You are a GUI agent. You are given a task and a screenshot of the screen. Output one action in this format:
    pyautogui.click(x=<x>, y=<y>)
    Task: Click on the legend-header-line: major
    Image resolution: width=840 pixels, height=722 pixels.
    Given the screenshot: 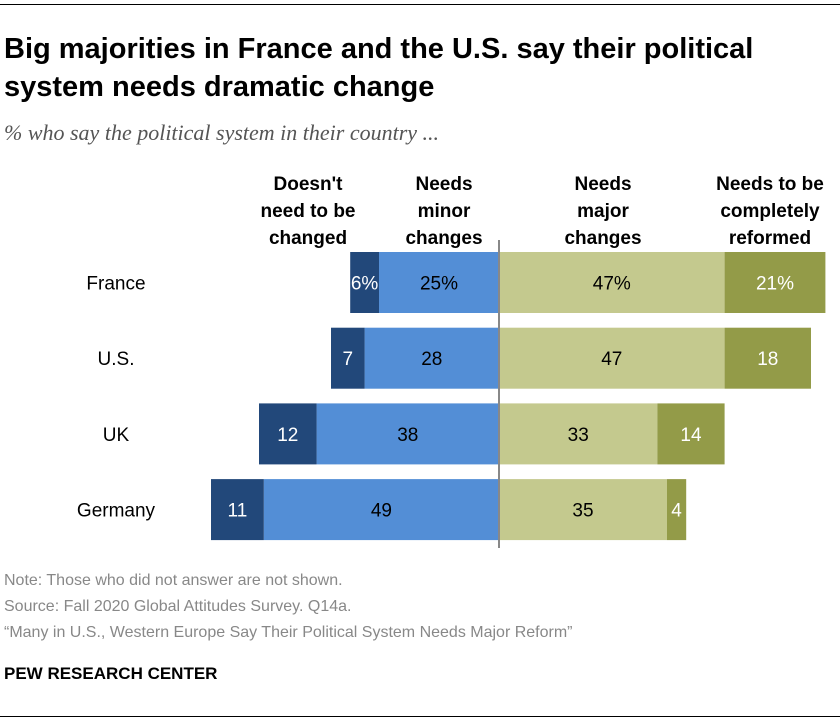 What is the action you would take?
    pyautogui.click(x=603, y=211)
    